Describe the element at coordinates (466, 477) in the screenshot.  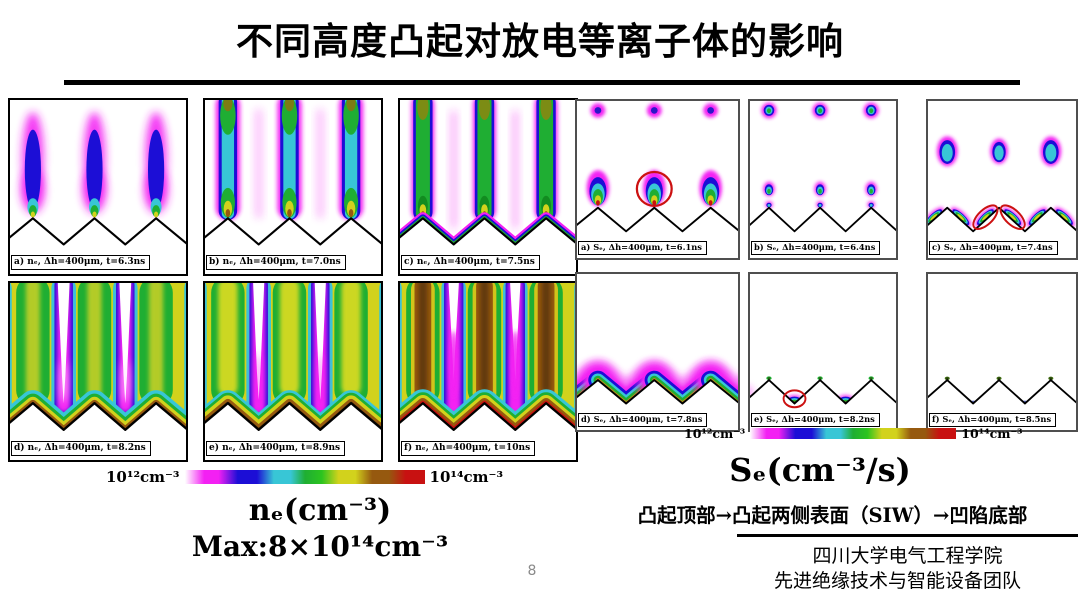
I see `ne-colorbar-max-label: 10¹⁴cm⁻³` at that location.